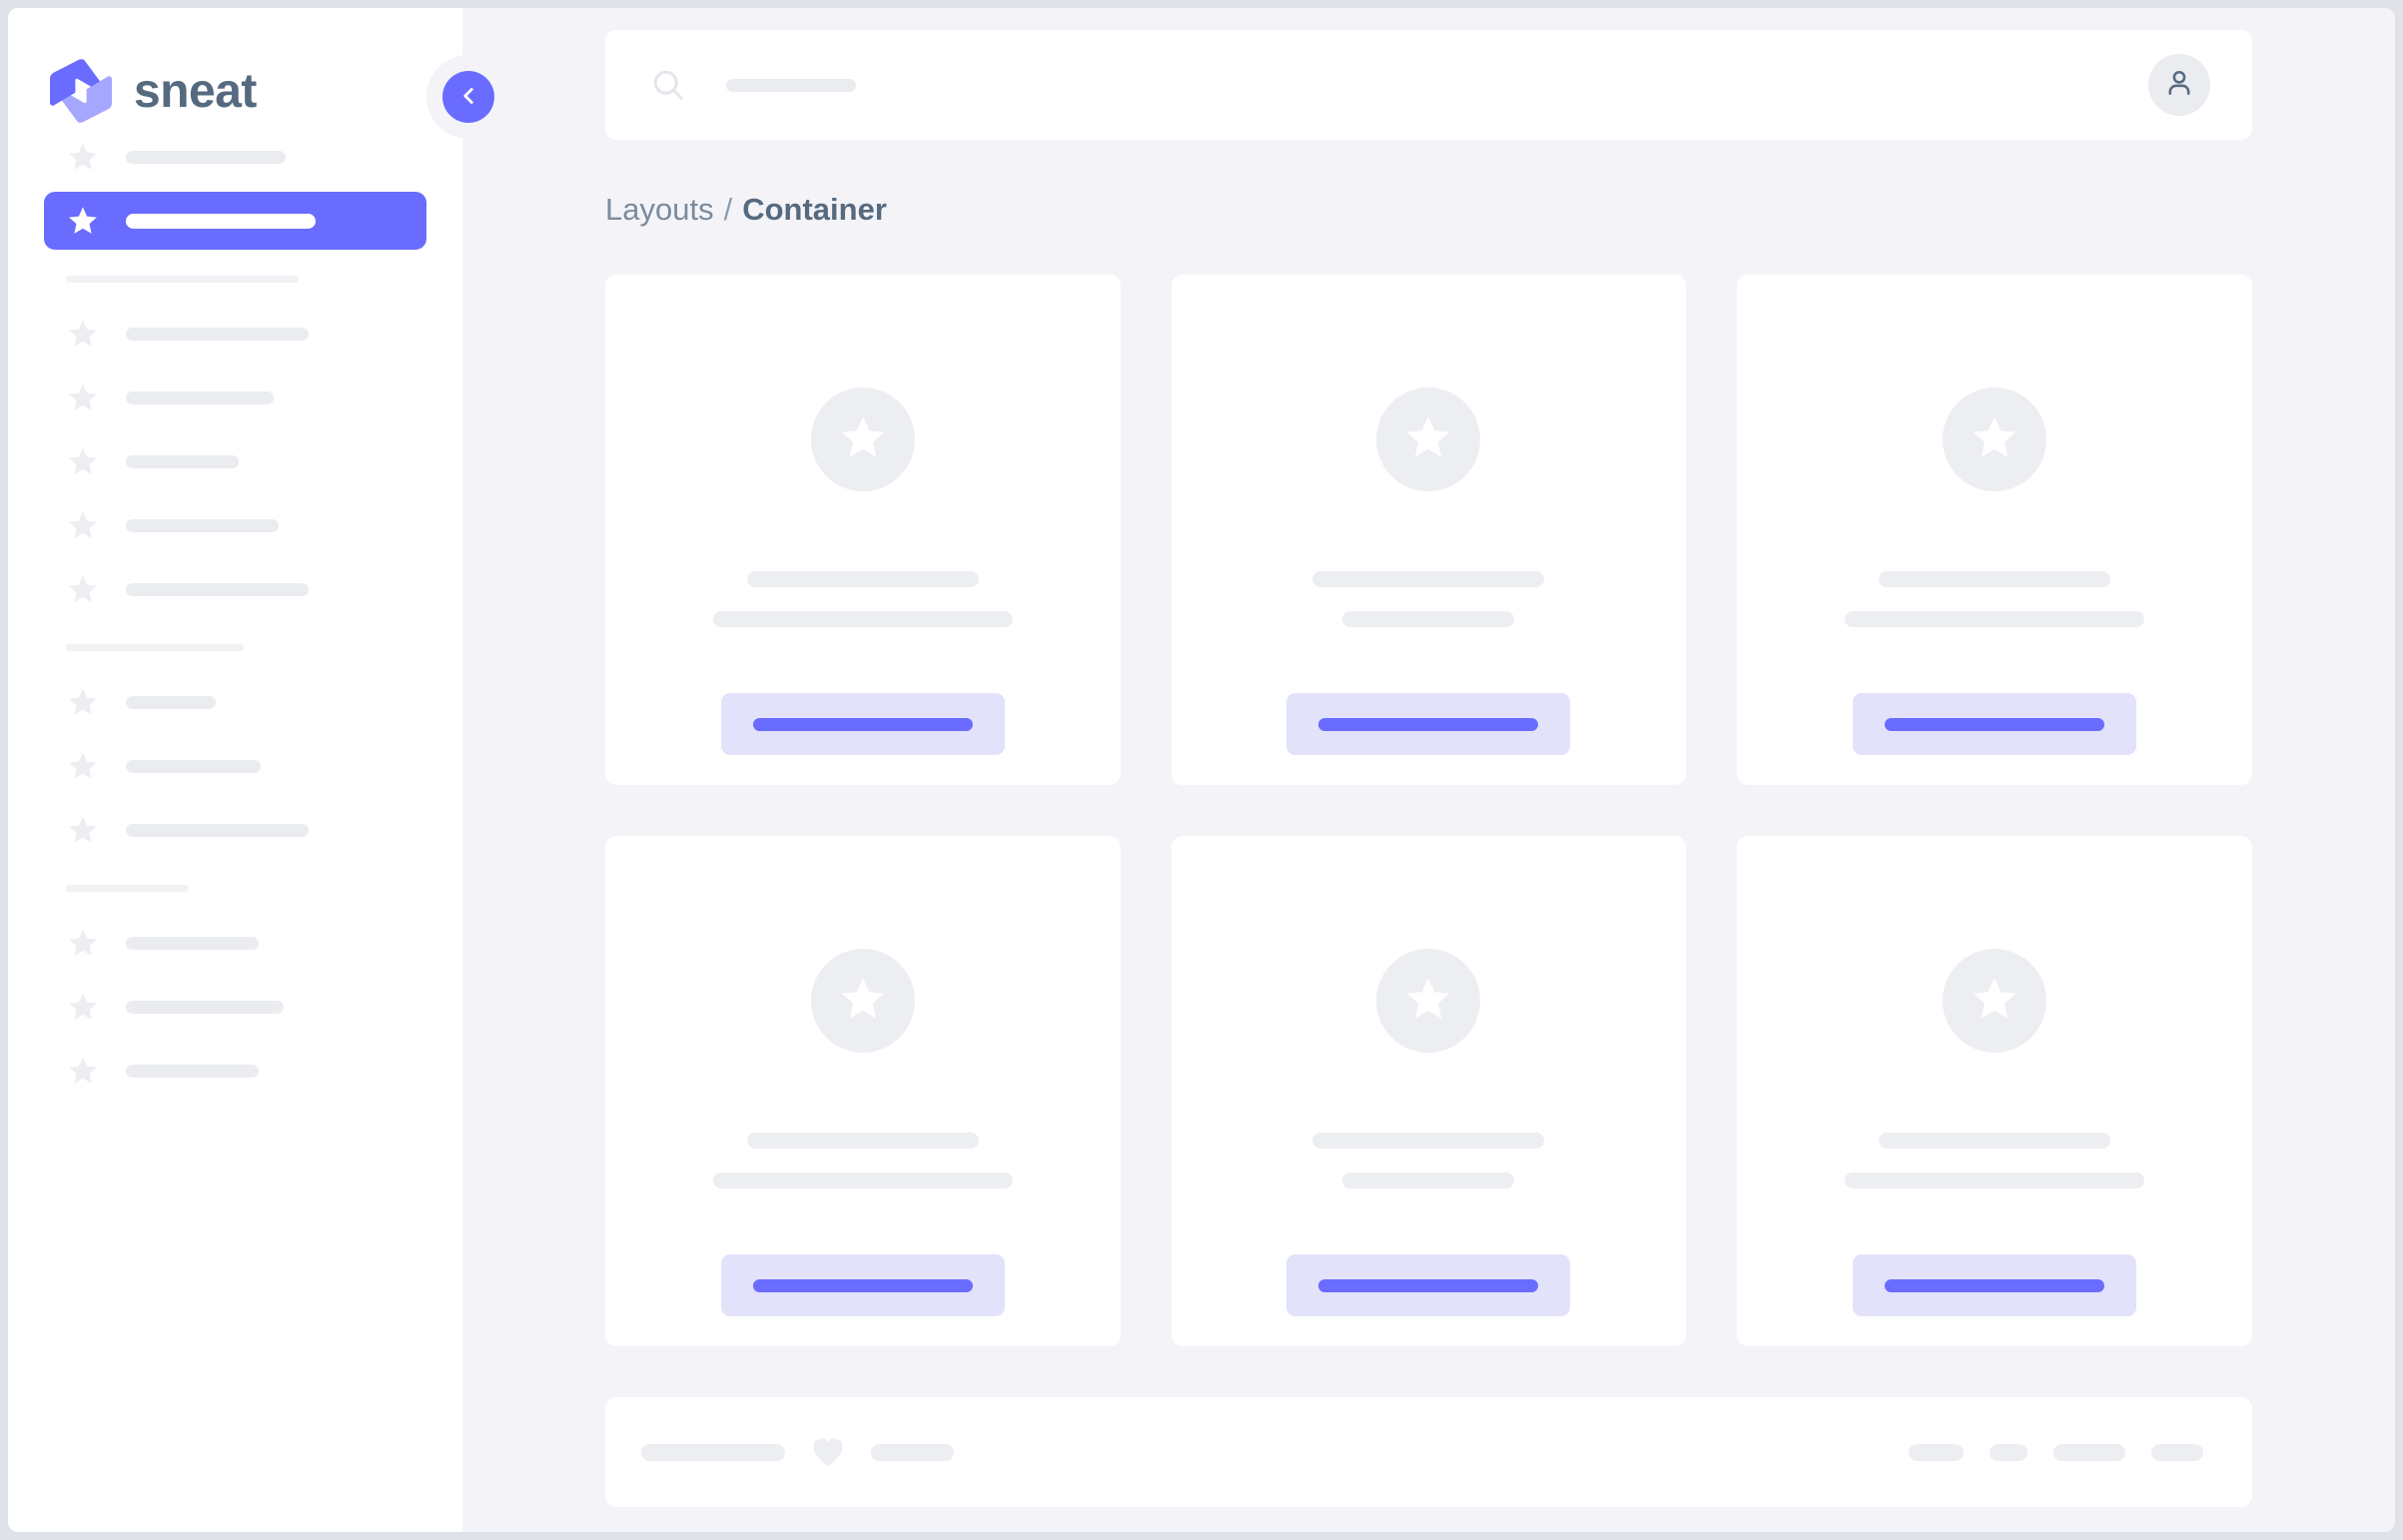  I want to click on breadcrumb-parent: Layouts, so click(659, 209).